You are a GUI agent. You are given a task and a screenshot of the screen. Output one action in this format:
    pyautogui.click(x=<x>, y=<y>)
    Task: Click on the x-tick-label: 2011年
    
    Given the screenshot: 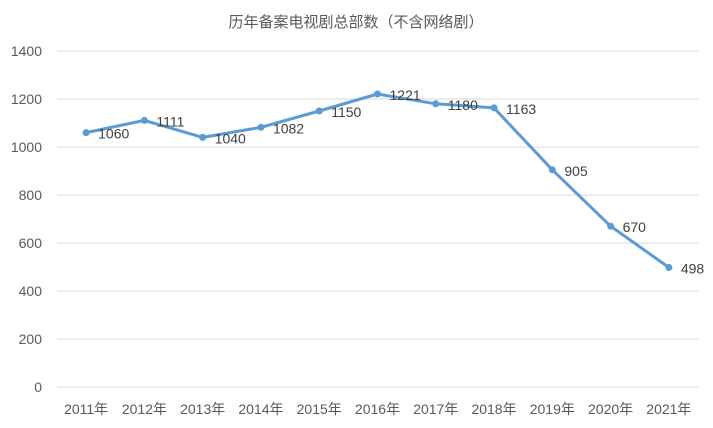 What is the action you would take?
    pyautogui.click(x=86, y=409)
    